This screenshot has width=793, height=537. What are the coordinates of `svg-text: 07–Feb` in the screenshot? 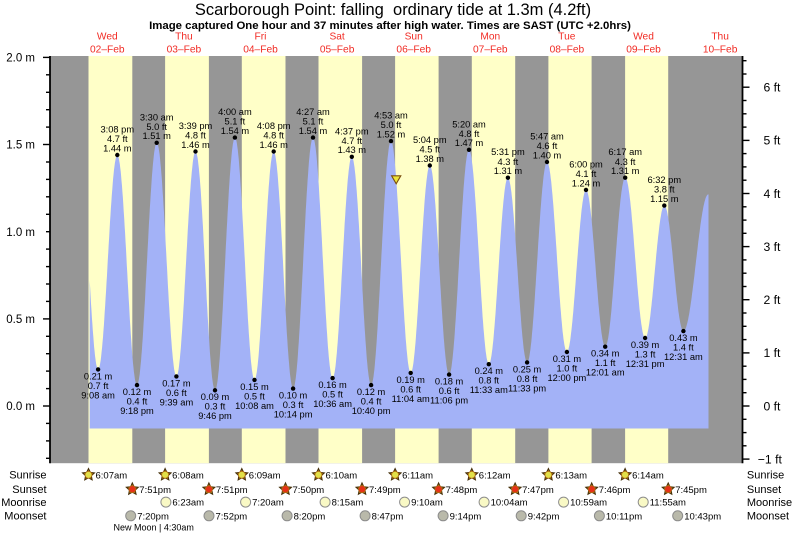 It's located at (490, 49).